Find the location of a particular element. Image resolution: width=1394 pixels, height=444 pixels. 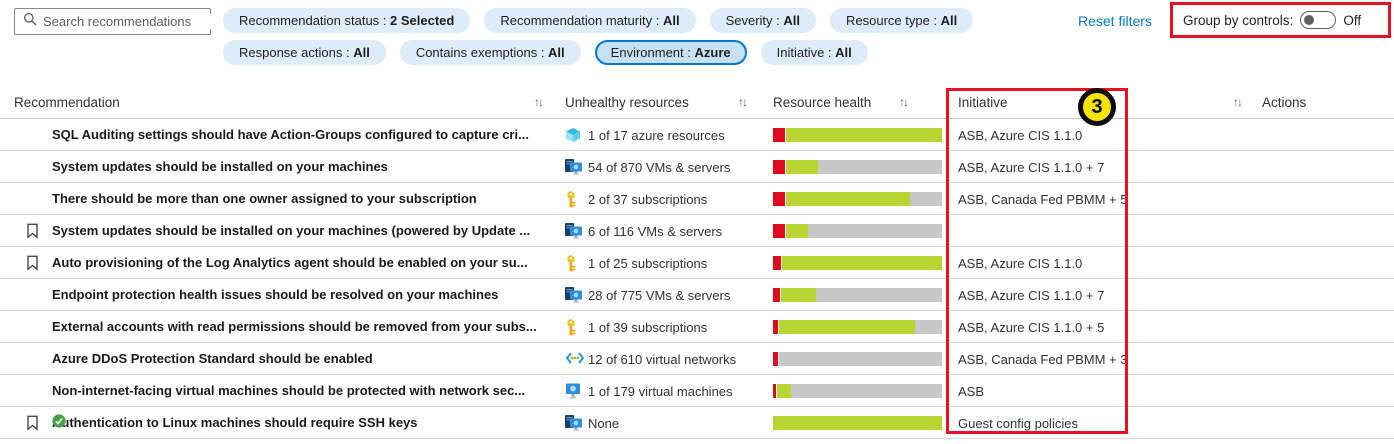

vnet-icon is located at coordinates (575, 360).